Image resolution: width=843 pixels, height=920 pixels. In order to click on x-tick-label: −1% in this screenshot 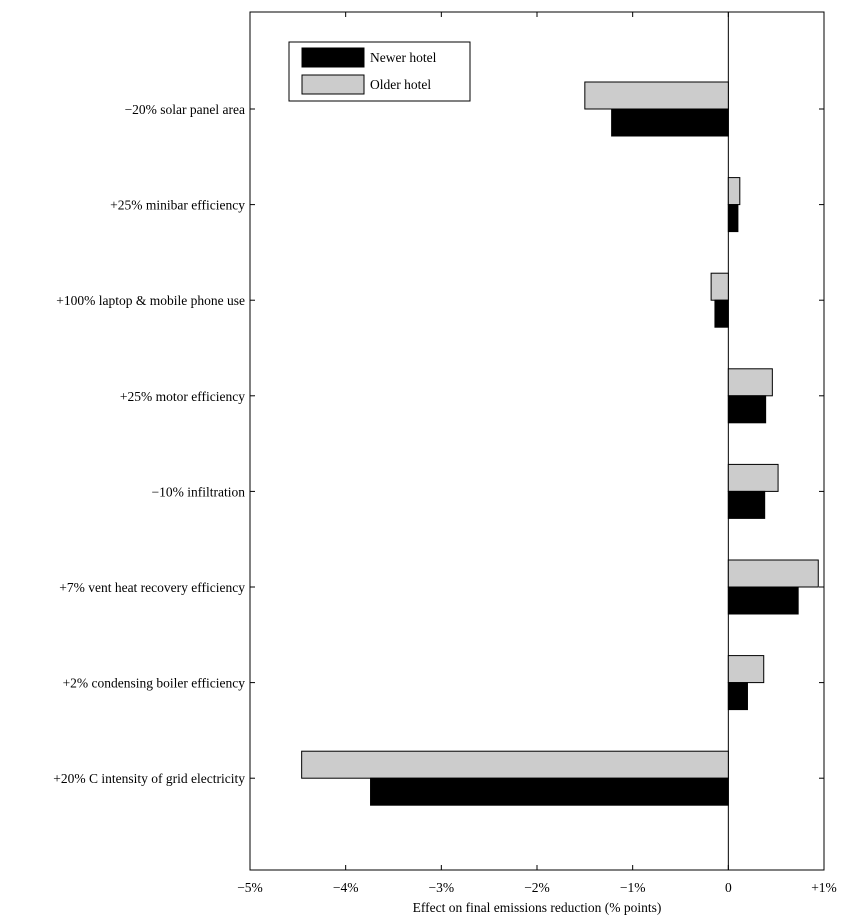, I will do `click(633, 887)`.